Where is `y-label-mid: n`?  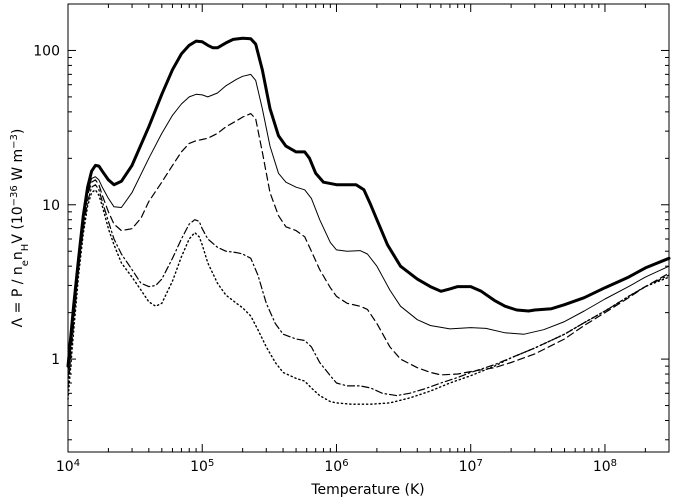 y-label-mid: n is located at coordinates (18, 255).